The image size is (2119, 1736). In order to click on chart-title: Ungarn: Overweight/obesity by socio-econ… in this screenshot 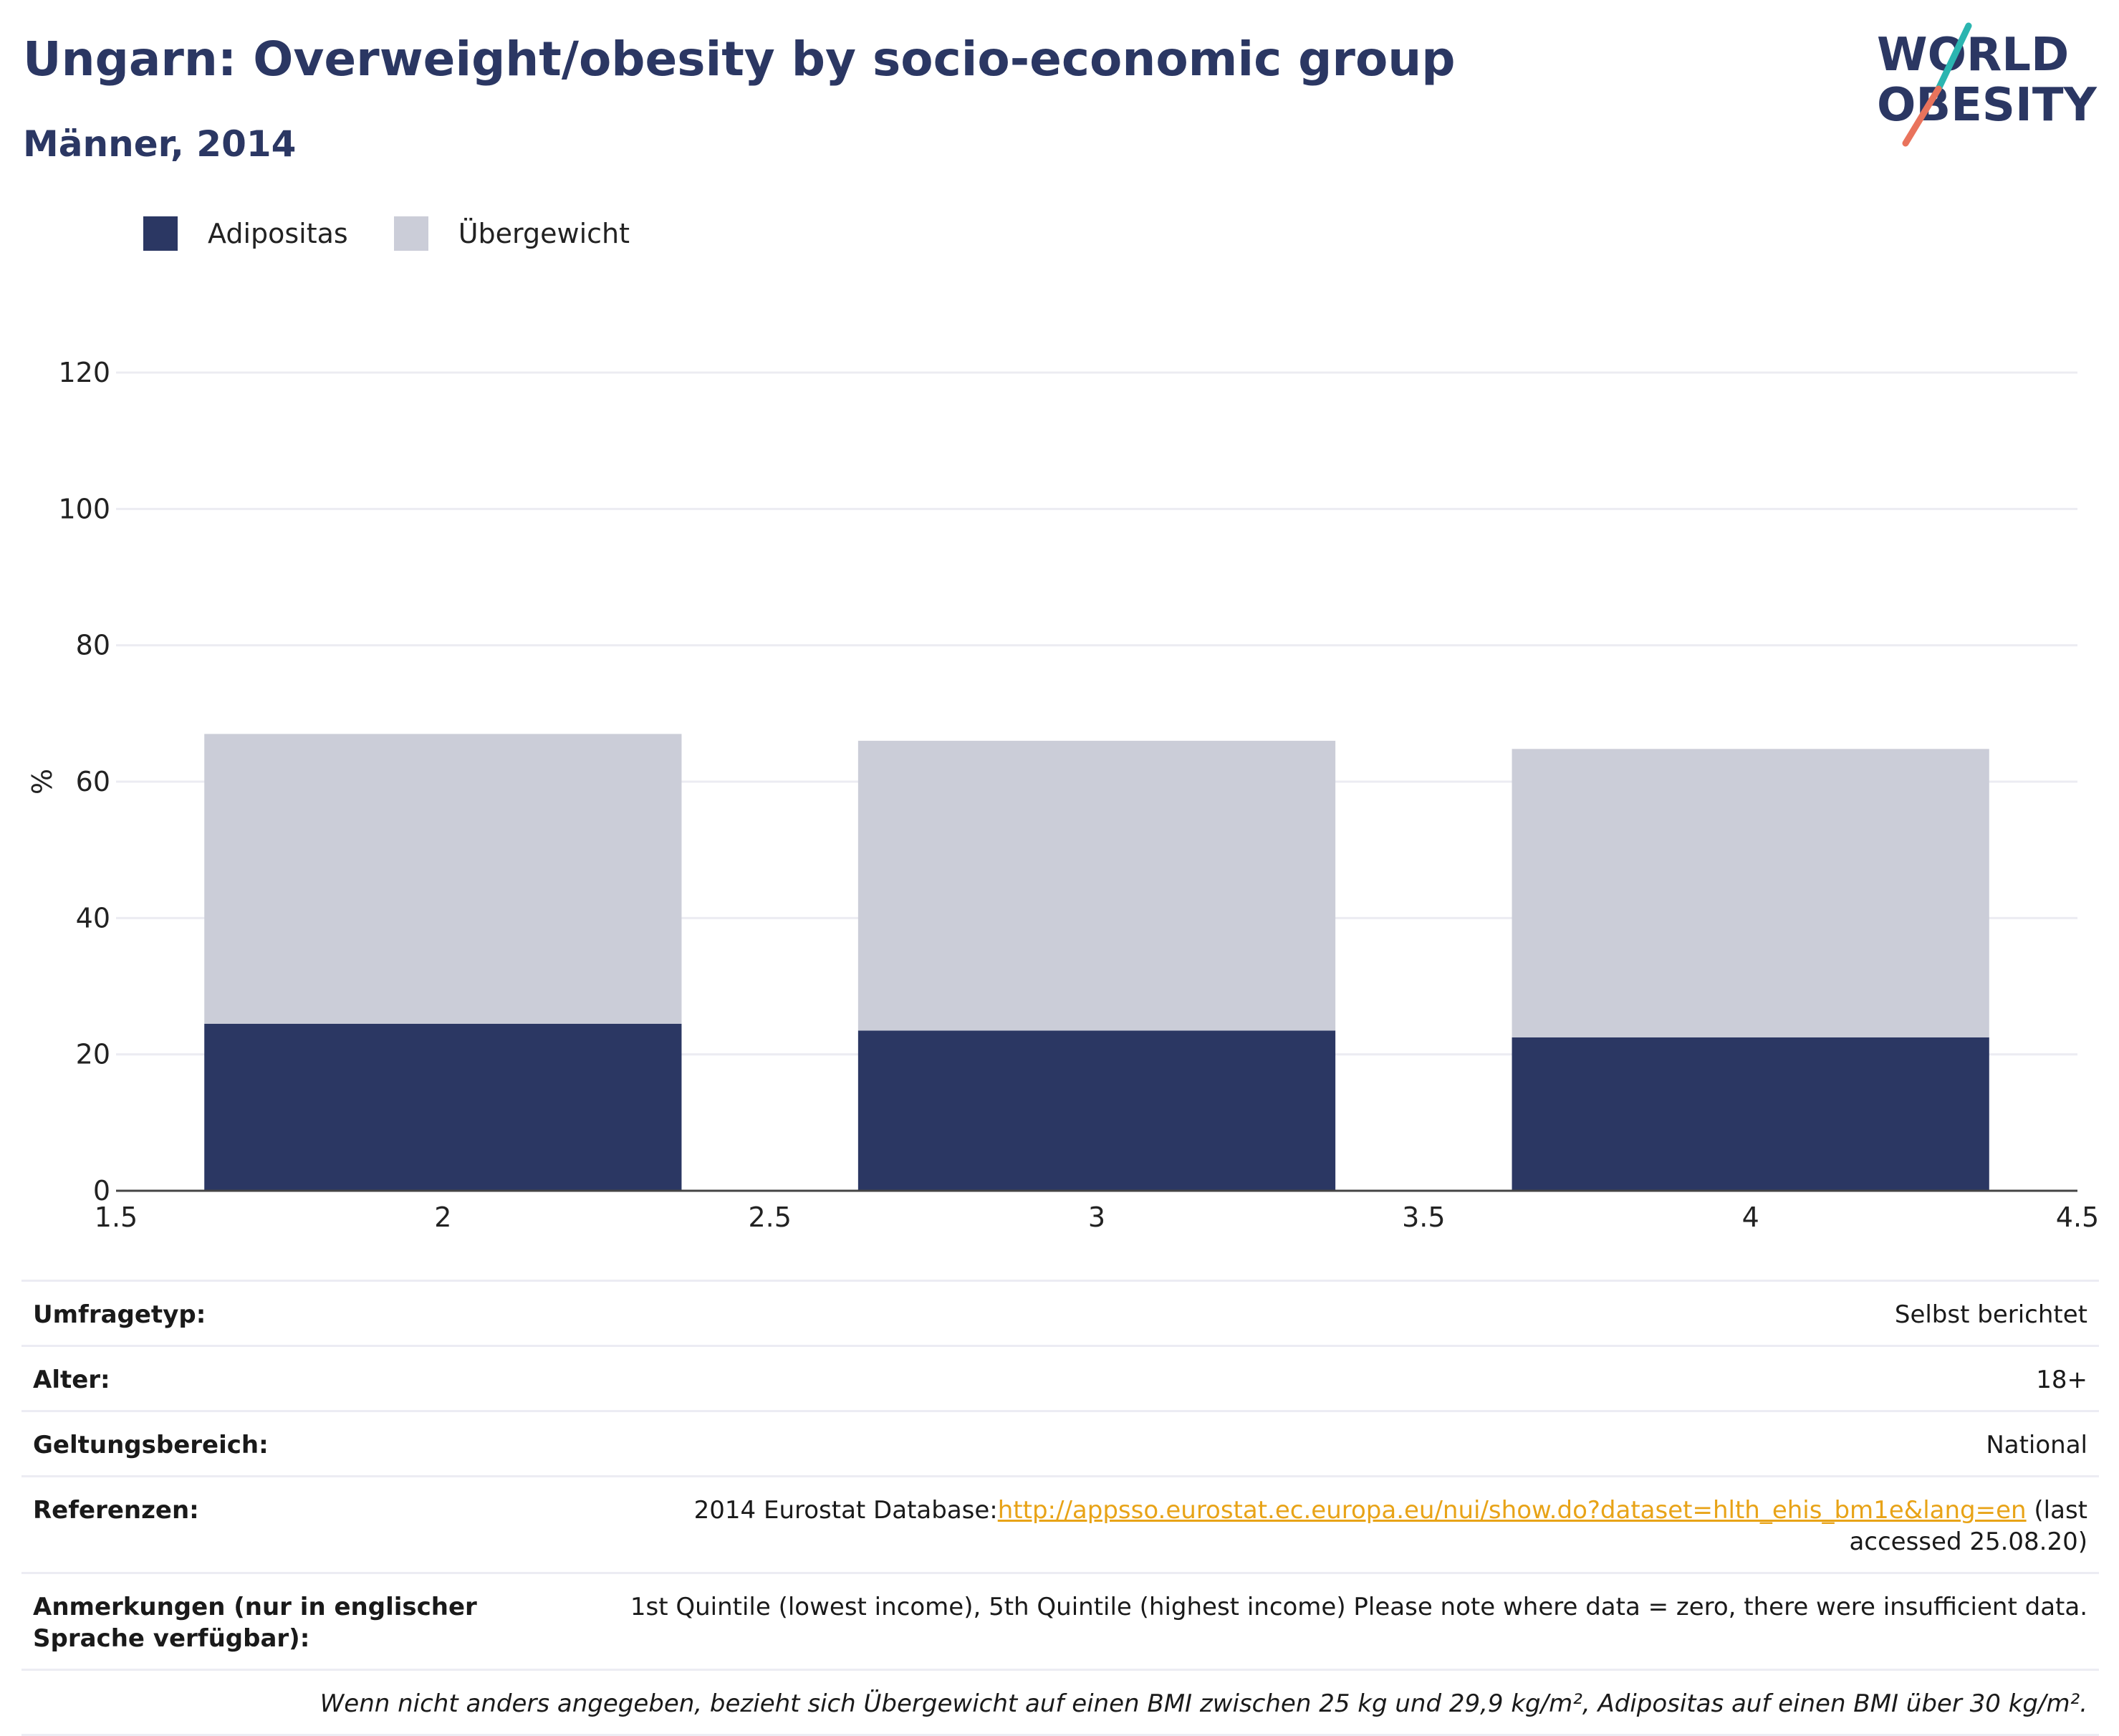, I will do `click(740, 59)`.